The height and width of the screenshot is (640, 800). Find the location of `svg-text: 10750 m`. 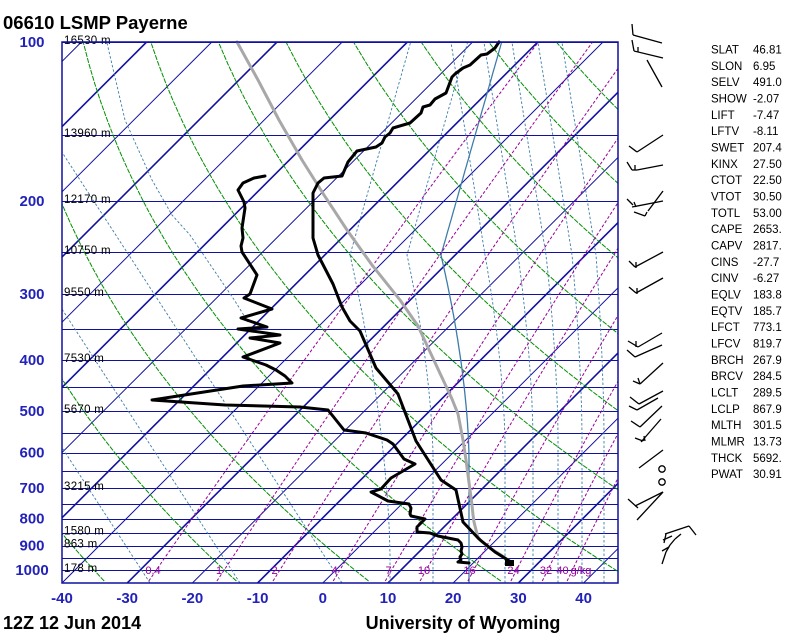

svg-text: 10750 m is located at coordinates (87, 251).